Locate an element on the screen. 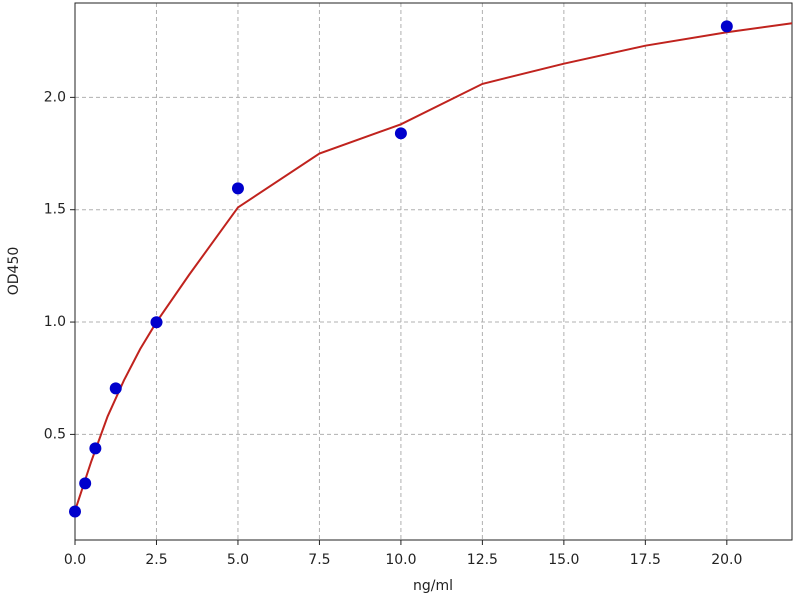 Image resolution: width=800 pixels, height=600 pixels. x-tick-label: 5.0 is located at coordinates (238, 560).